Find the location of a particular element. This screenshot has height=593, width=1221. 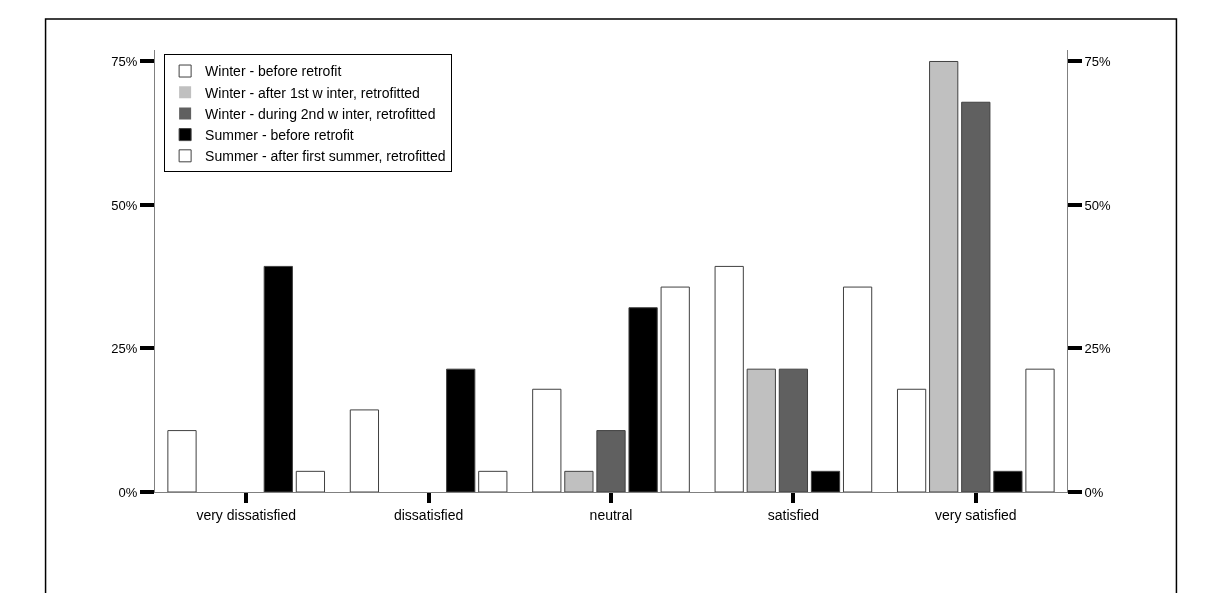

legend-label: Winter - during 2nd w inter, retrofitted is located at coordinates (320, 113).